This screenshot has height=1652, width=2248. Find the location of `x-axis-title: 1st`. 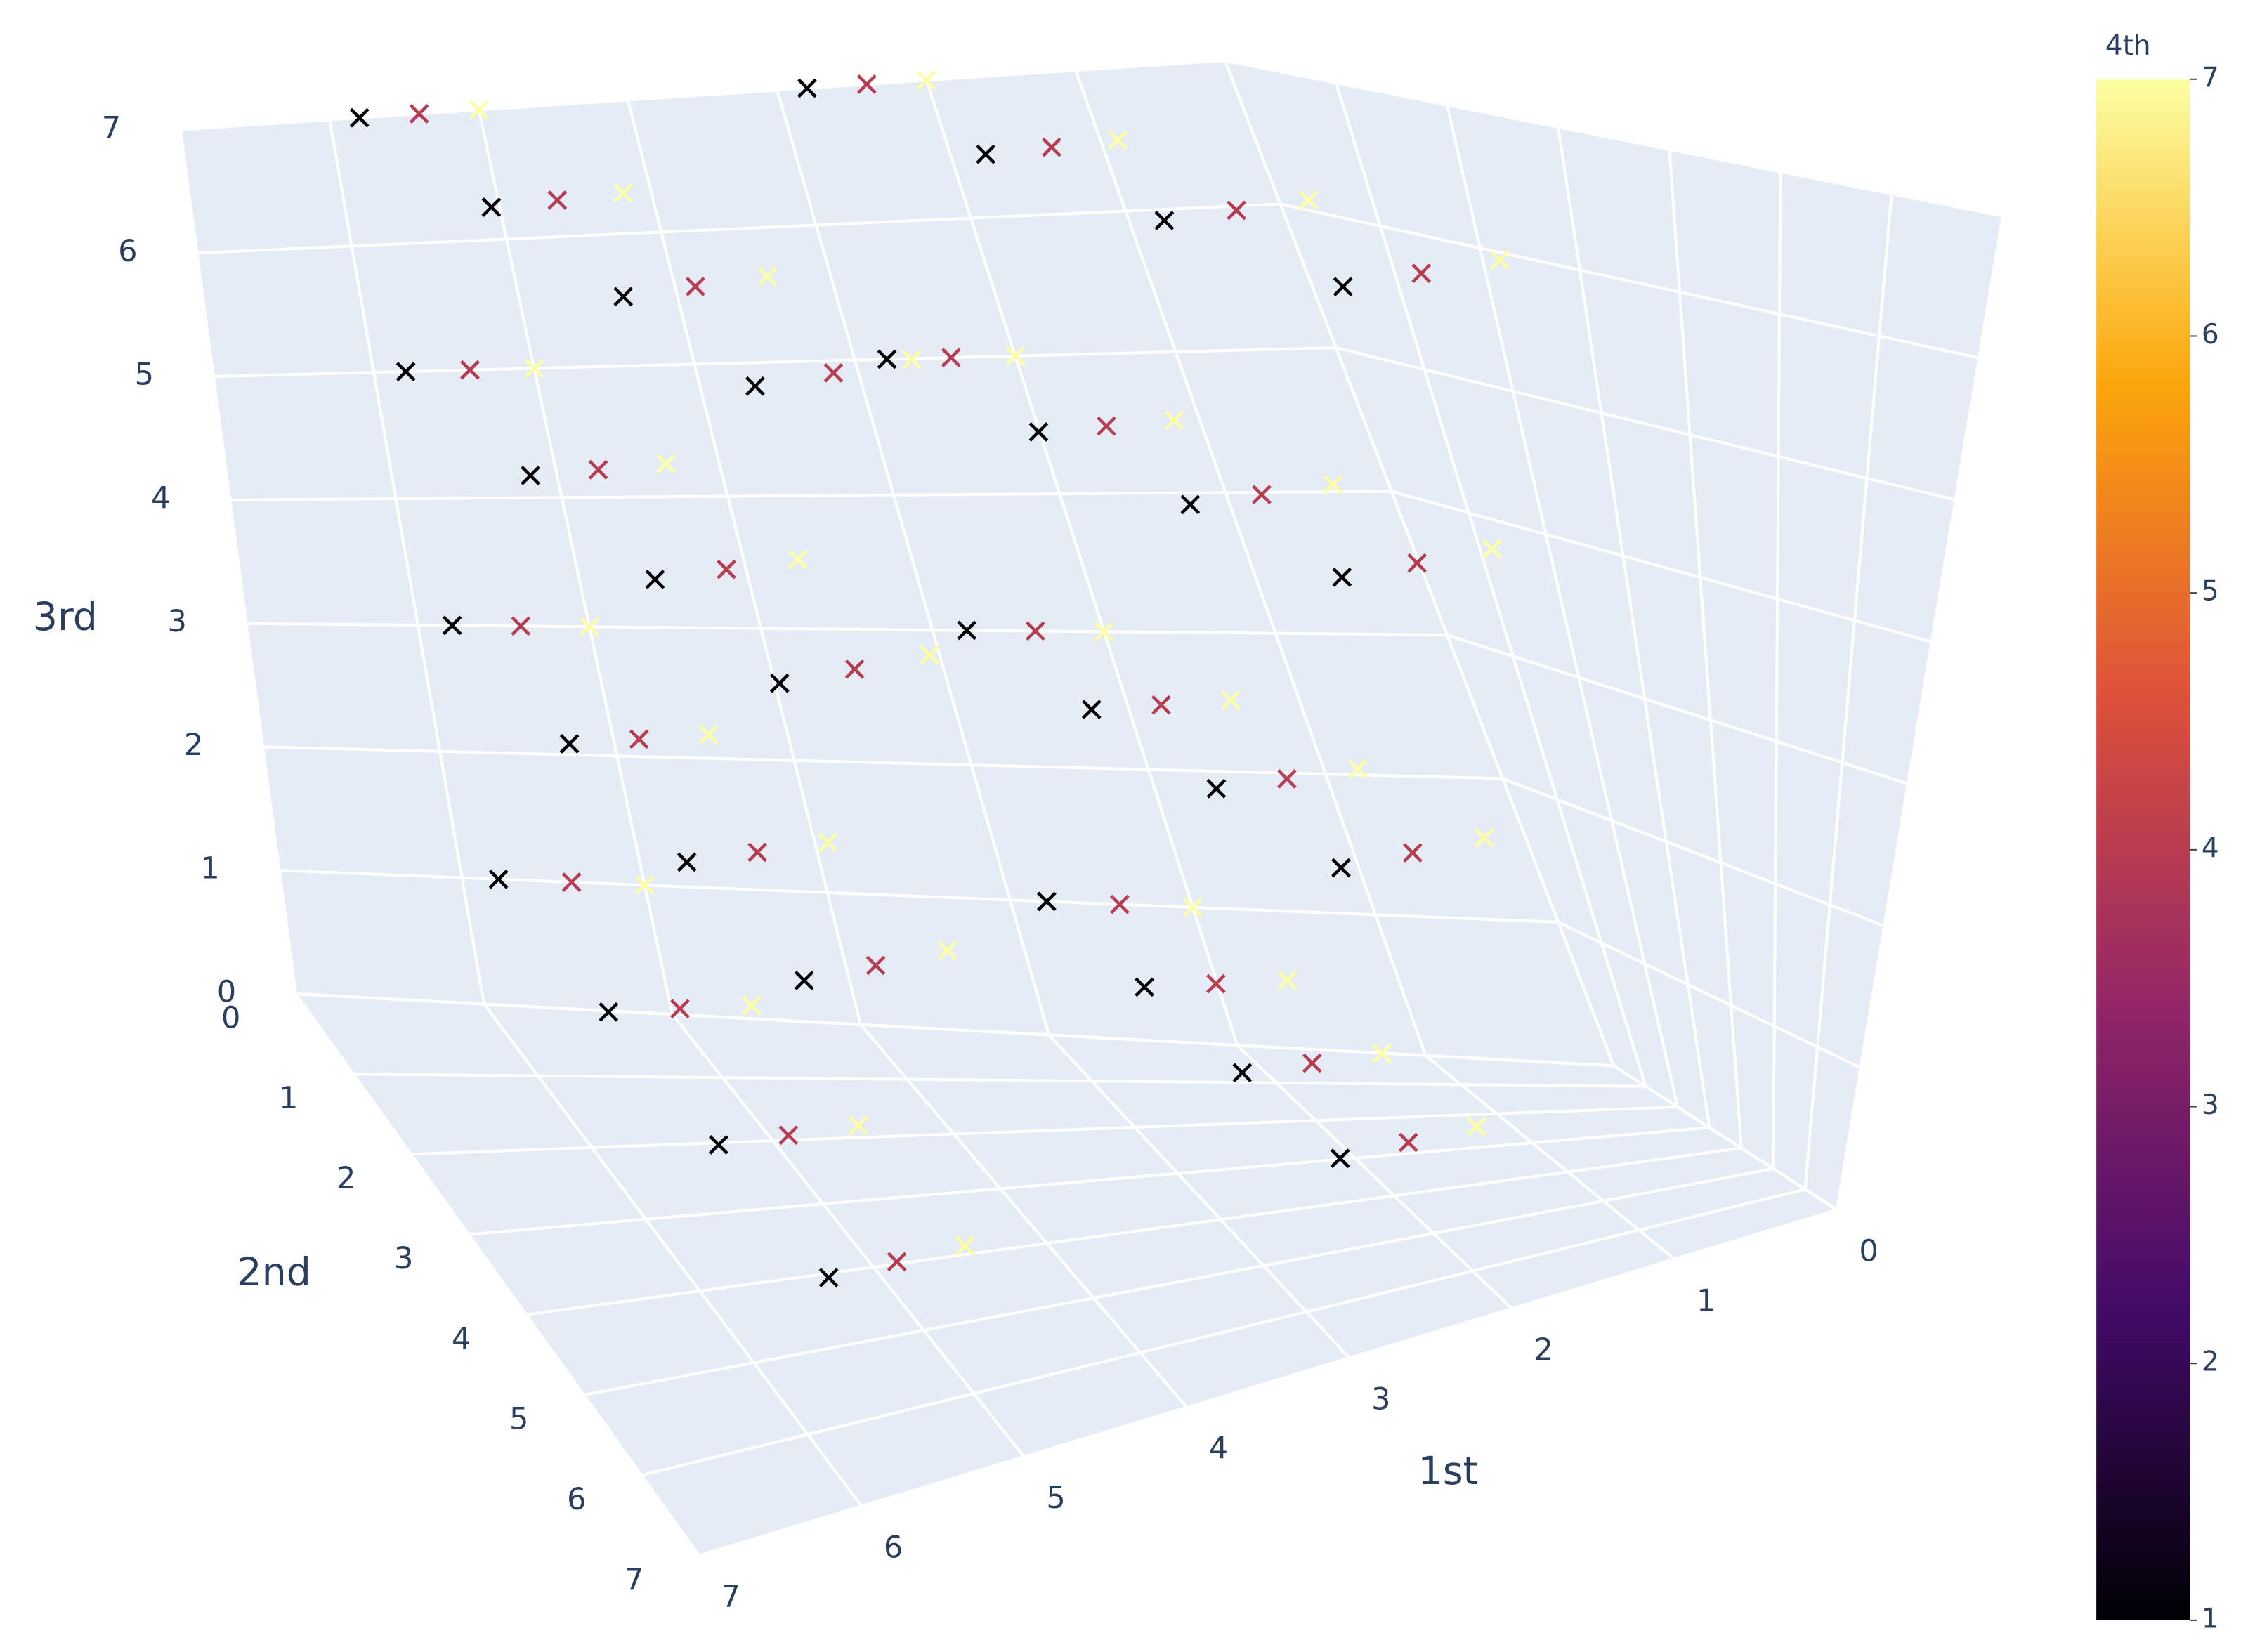

x-axis-title: 1st is located at coordinates (1448, 1471).